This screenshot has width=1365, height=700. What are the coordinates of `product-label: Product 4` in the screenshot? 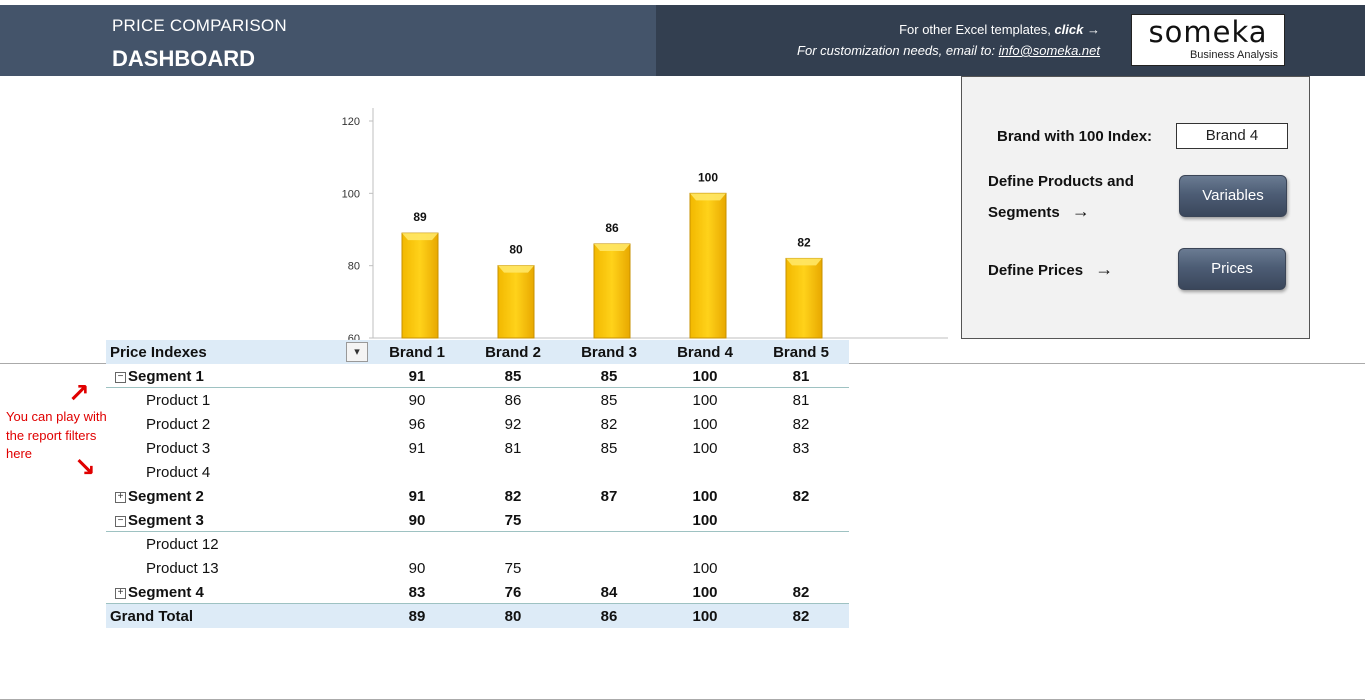 It's located at (178, 472).